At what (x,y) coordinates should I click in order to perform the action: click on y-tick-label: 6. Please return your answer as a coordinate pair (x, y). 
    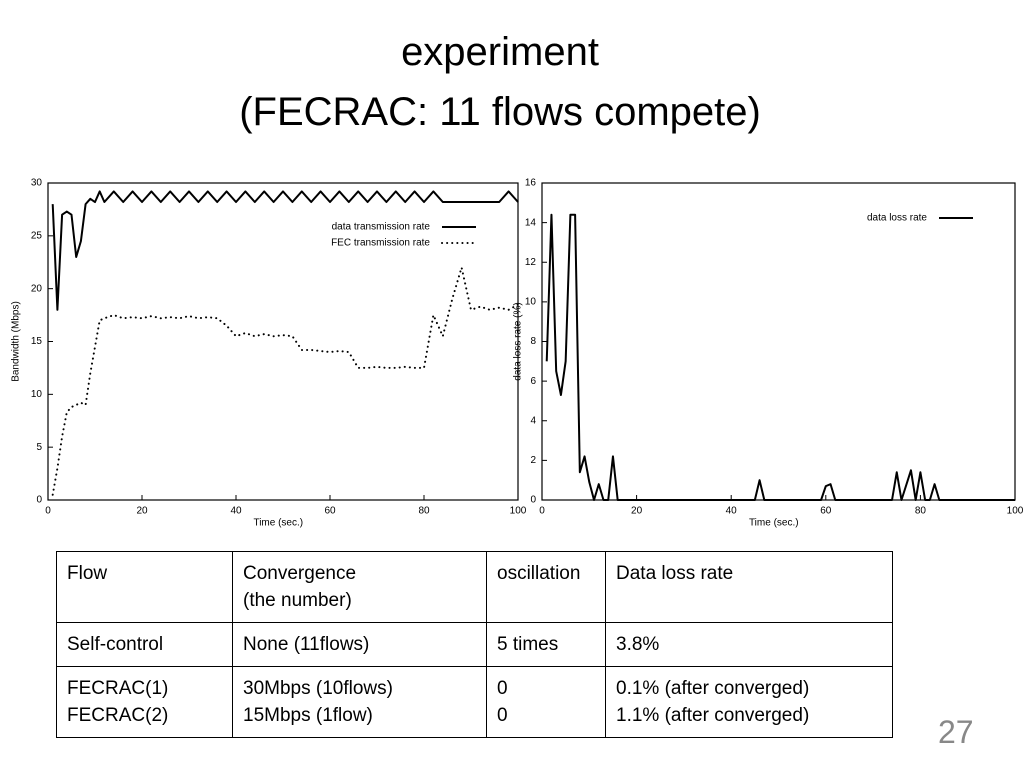
    Looking at the image, I should click on (533, 381).